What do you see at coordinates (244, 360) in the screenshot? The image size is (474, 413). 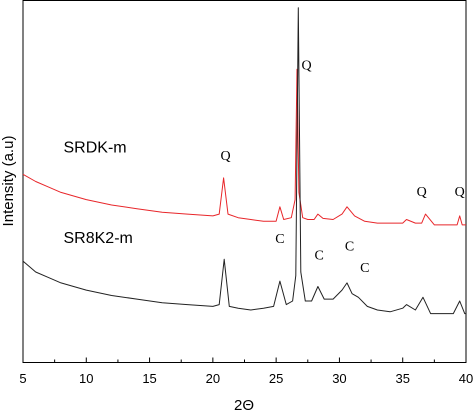 I see `x-axis-ticks` at bounding box center [244, 360].